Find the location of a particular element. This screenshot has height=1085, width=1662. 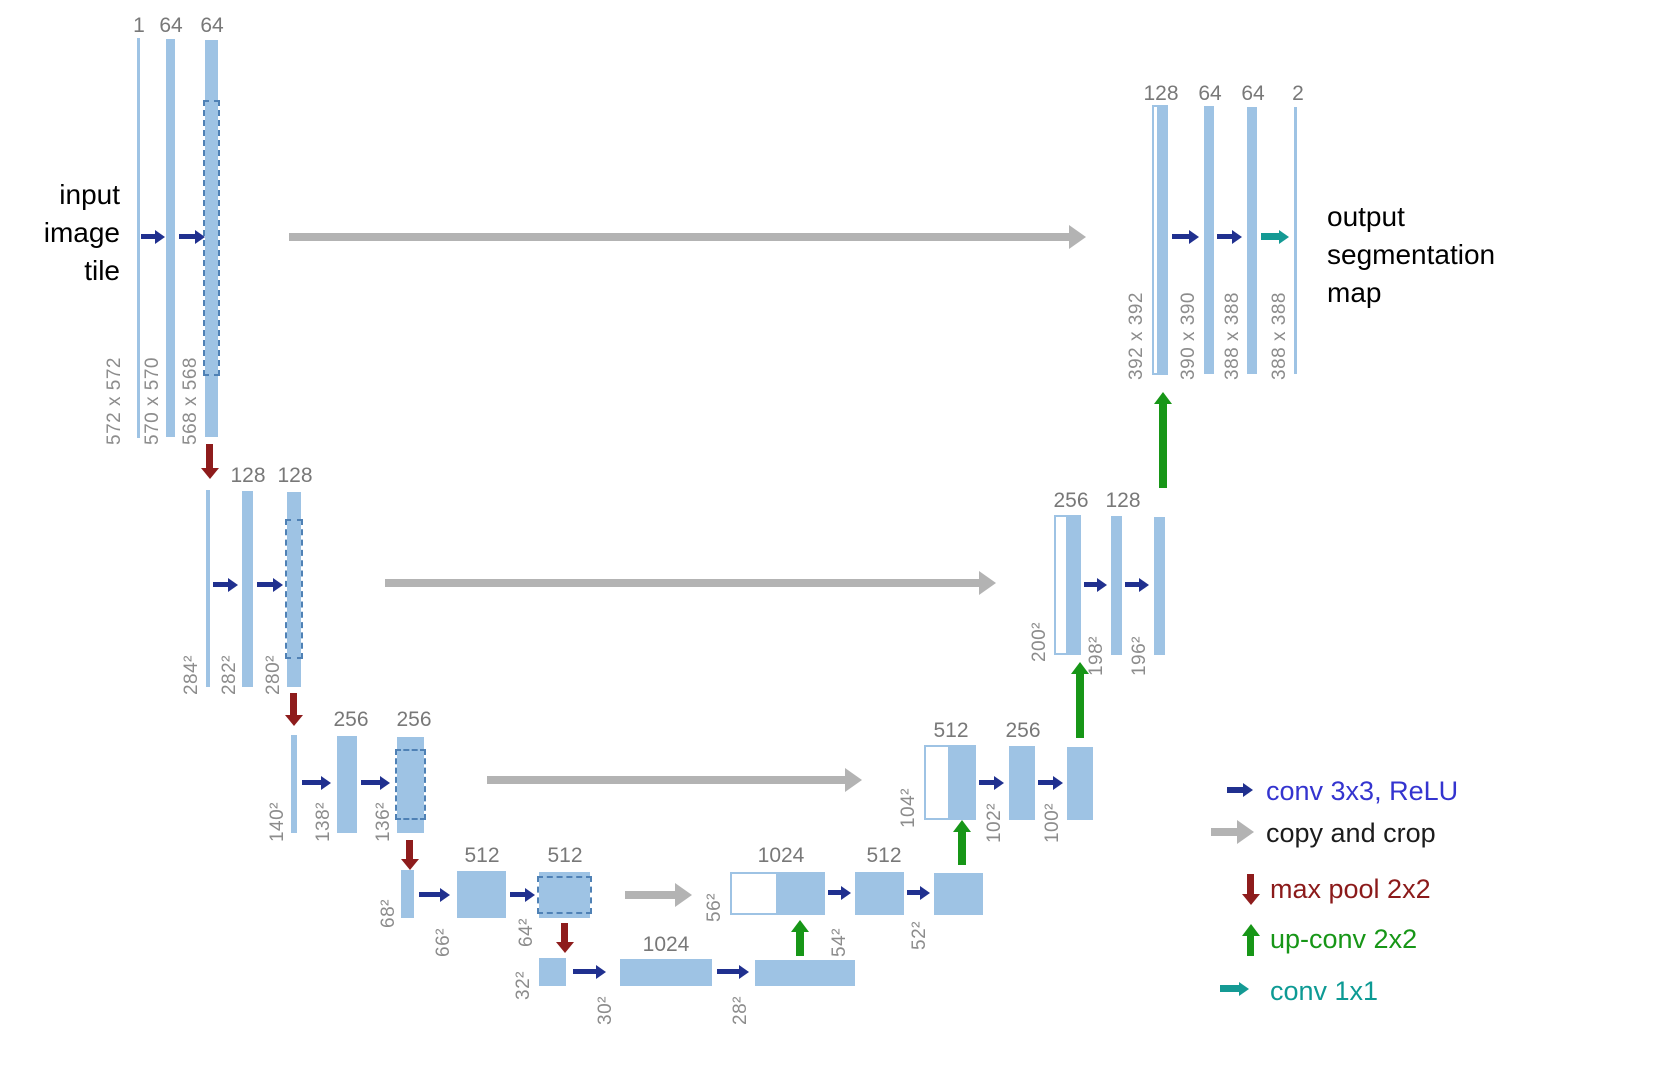

legend-up-conv: up-conv 2x2 is located at coordinates (1344, 939).